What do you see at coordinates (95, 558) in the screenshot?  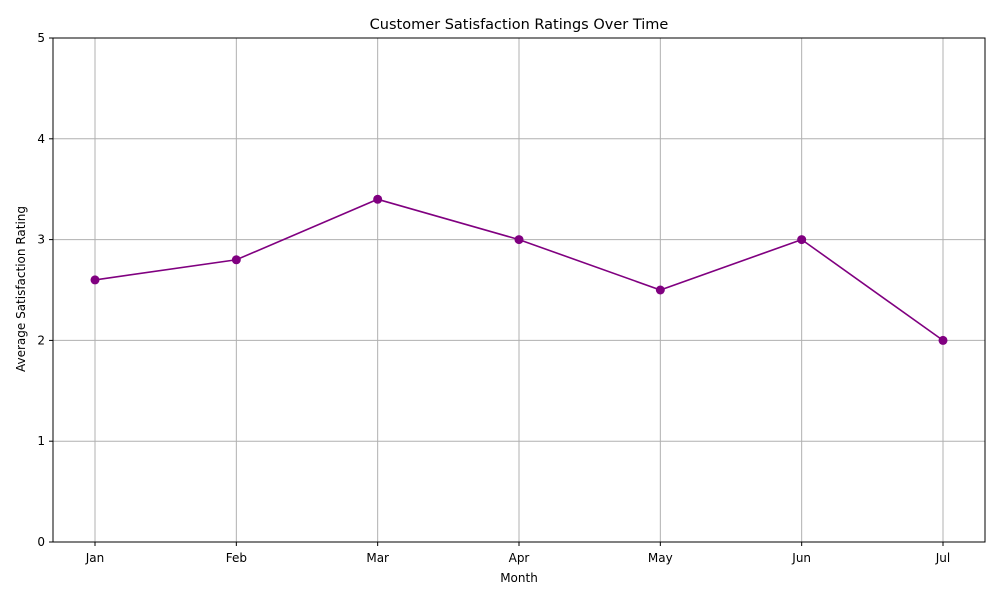 I see `x-tick-label: Jan` at bounding box center [95, 558].